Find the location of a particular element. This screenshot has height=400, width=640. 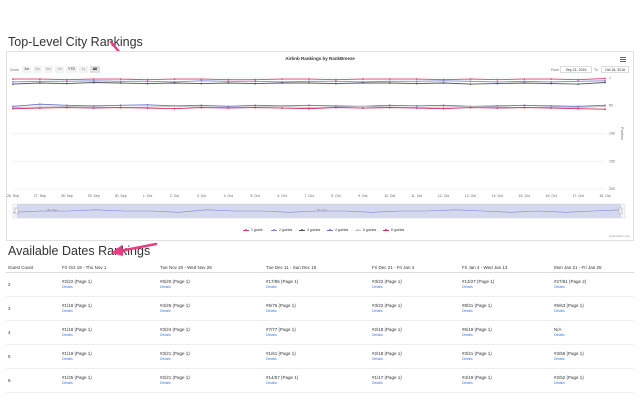

rank-cell: #1/19 (Page 1) Details is located at coordinates (109, 356).